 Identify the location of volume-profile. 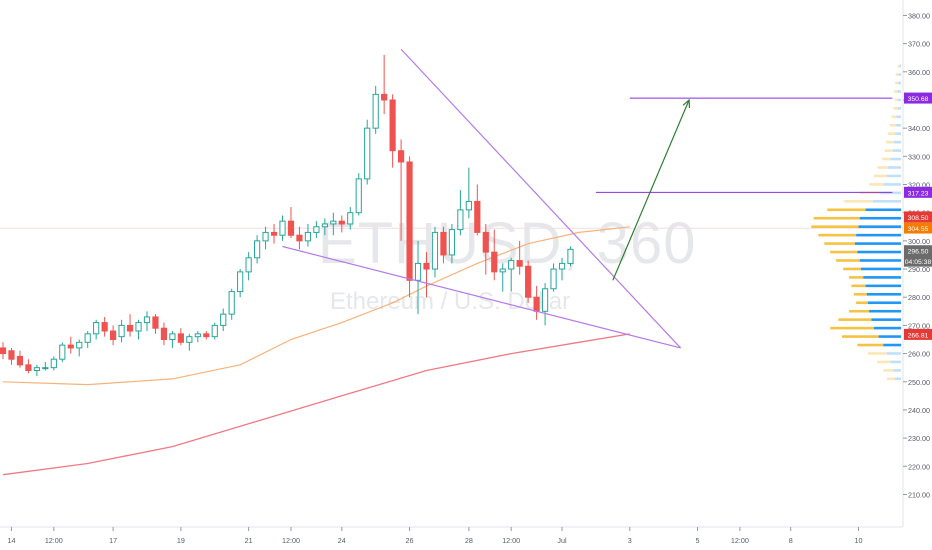
(856, 222).